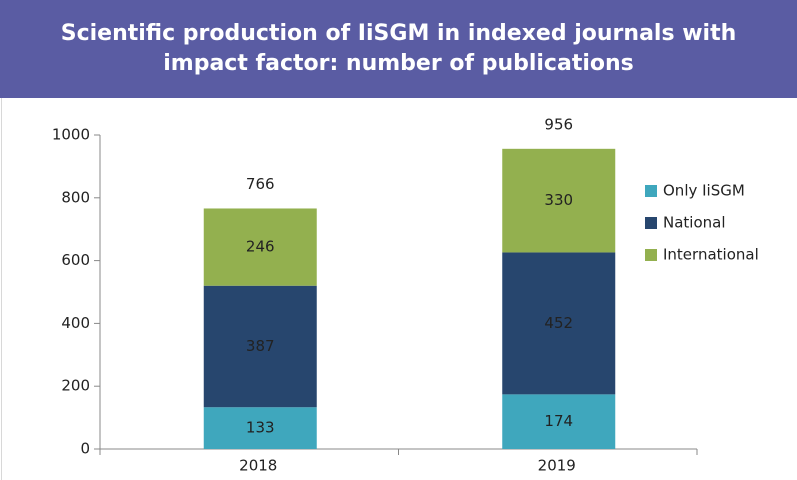 This screenshot has height=480, width=797. Describe the element at coordinates (557, 466) in the screenshot. I see `x-tick-label: 2019` at that location.